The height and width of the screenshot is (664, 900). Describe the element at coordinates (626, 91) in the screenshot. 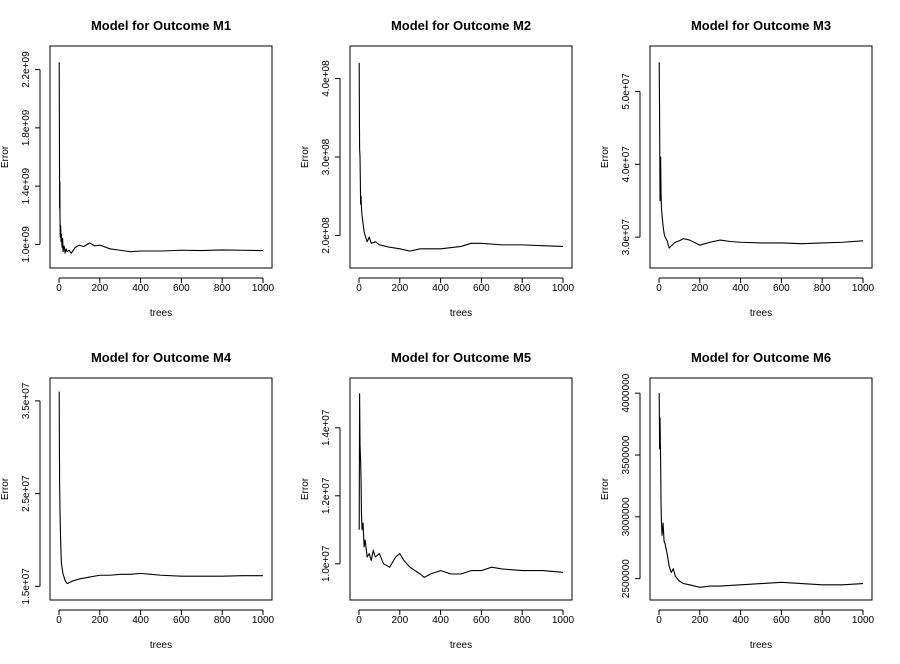

I see `y-tick-label: 5.0e+07` at that location.